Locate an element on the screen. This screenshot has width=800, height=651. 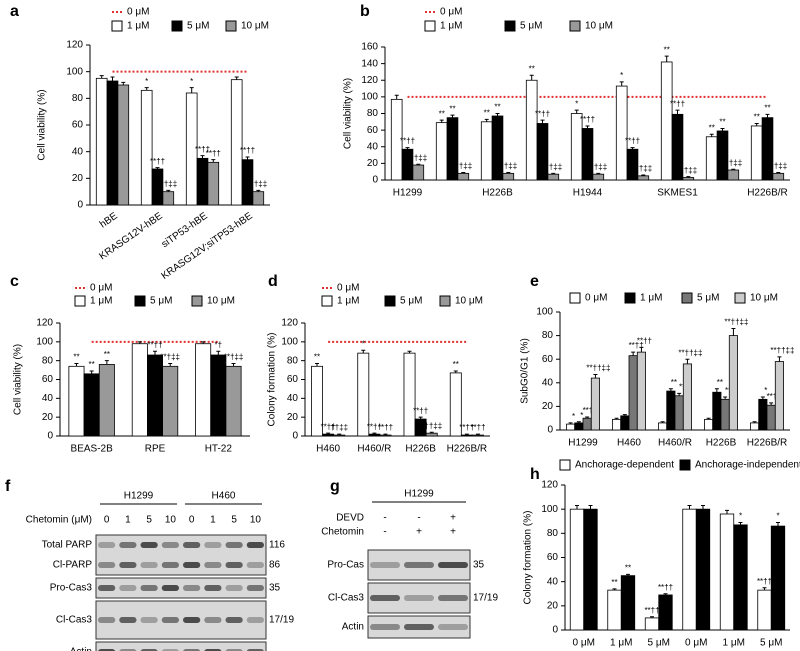
row-label: Cl-PARP is located at coordinates (73, 565).